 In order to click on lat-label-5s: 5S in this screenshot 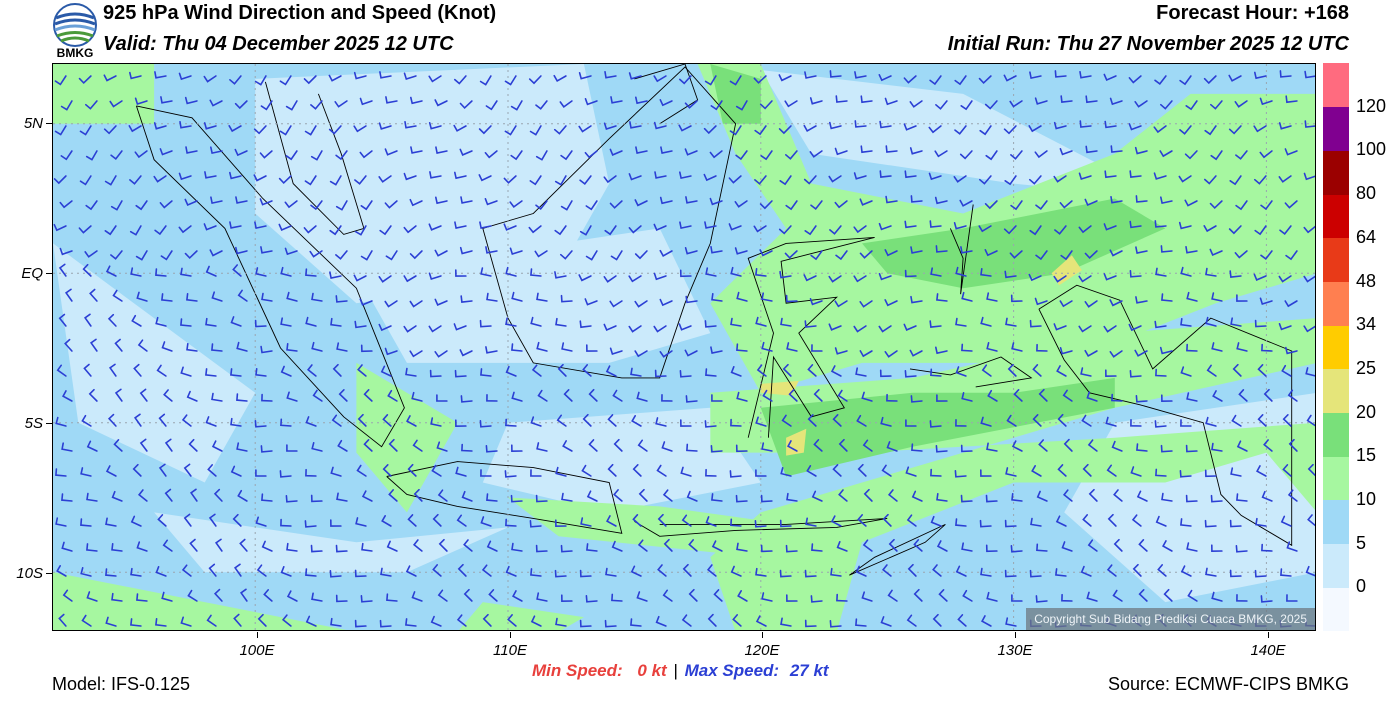, I will do `click(33, 423)`.